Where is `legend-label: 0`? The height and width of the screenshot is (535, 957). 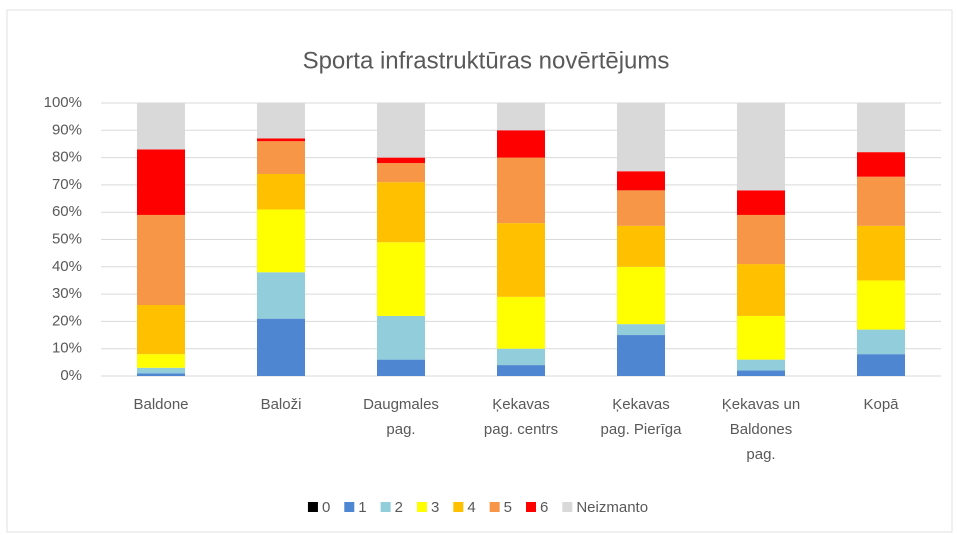 legend-label: 0 is located at coordinates (326, 507).